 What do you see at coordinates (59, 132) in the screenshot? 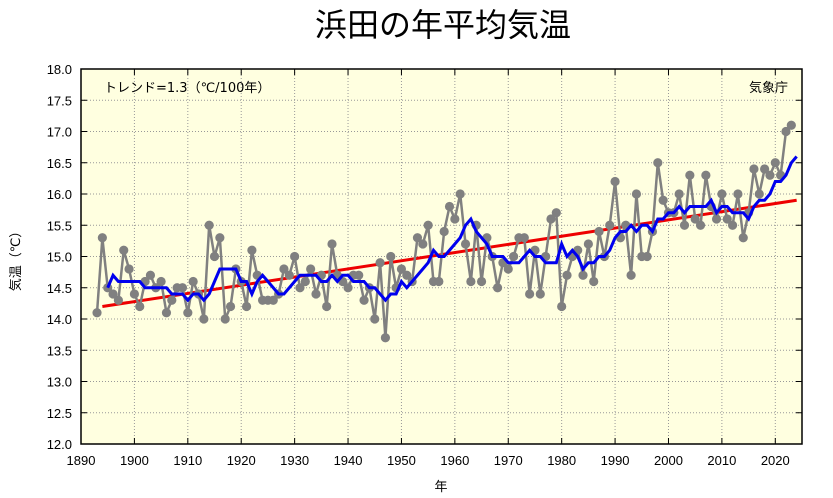
I see `y-tick-label: 17.0` at bounding box center [59, 132].